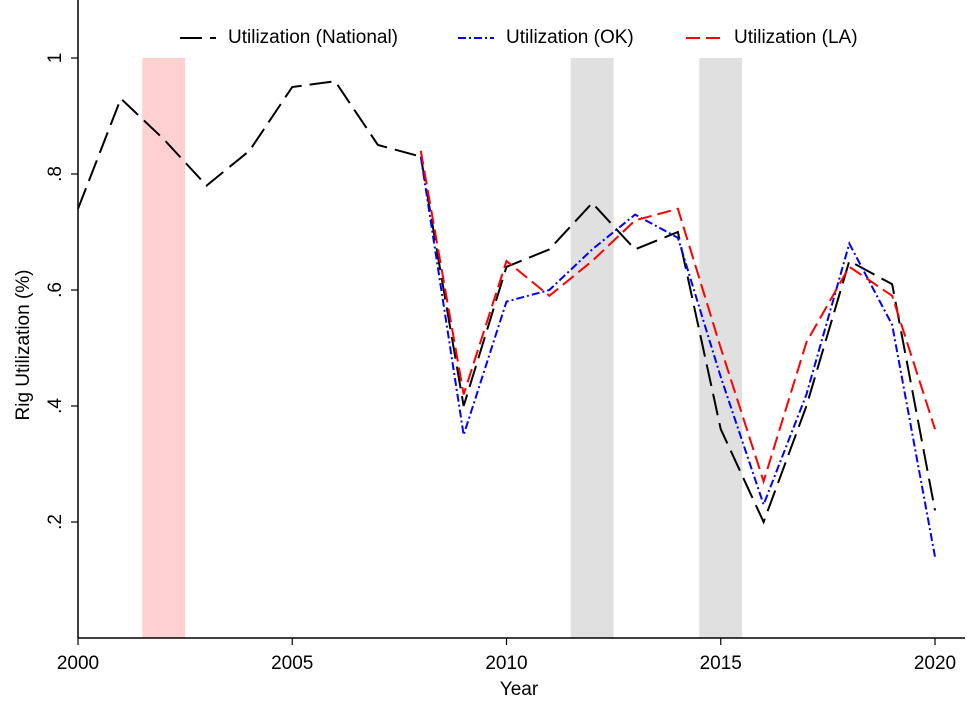 Image resolution: width=967 pixels, height=710 pixels. Describe the element at coordinates (313, 37) in the screenshot. I see `legend-label: Utilization (National)` at that location.